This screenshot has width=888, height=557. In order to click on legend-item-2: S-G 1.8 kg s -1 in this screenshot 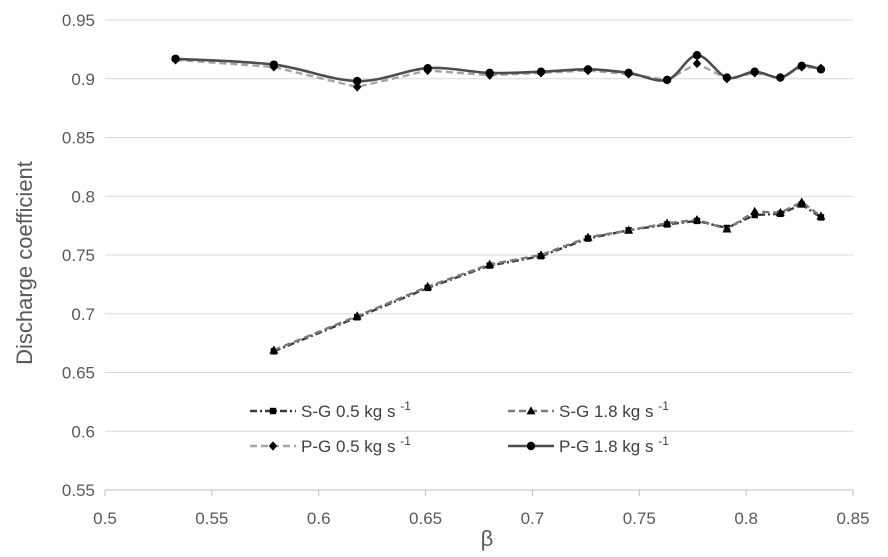, I will do `click(588, 410)`.